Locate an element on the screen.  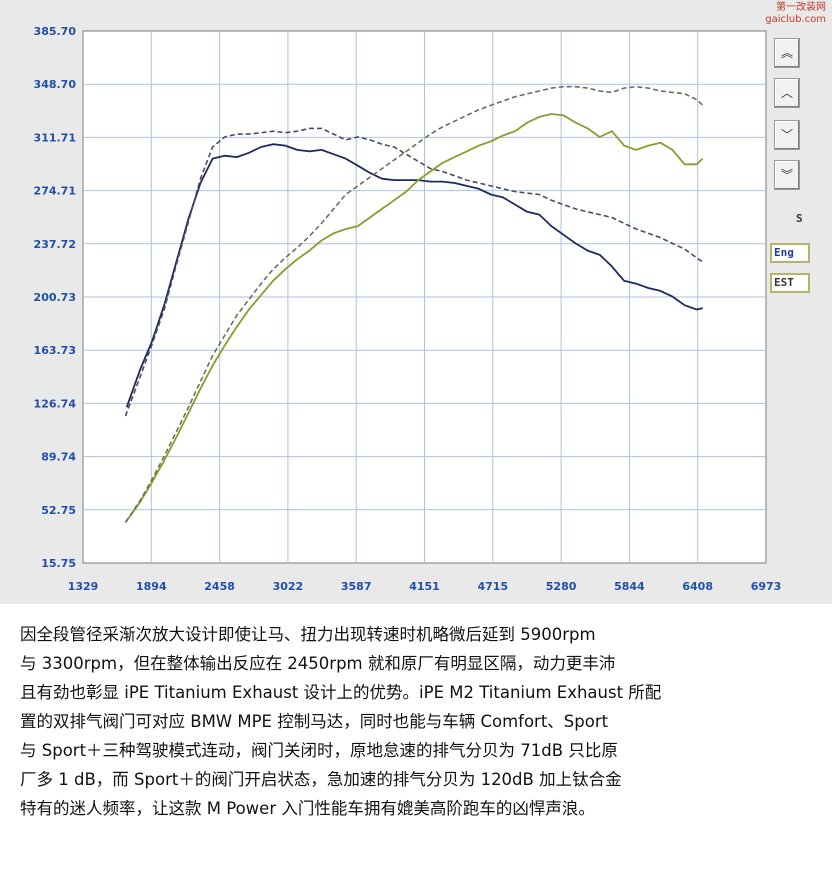
x-tick-label: 6973 is located at coordinates (766, 586).